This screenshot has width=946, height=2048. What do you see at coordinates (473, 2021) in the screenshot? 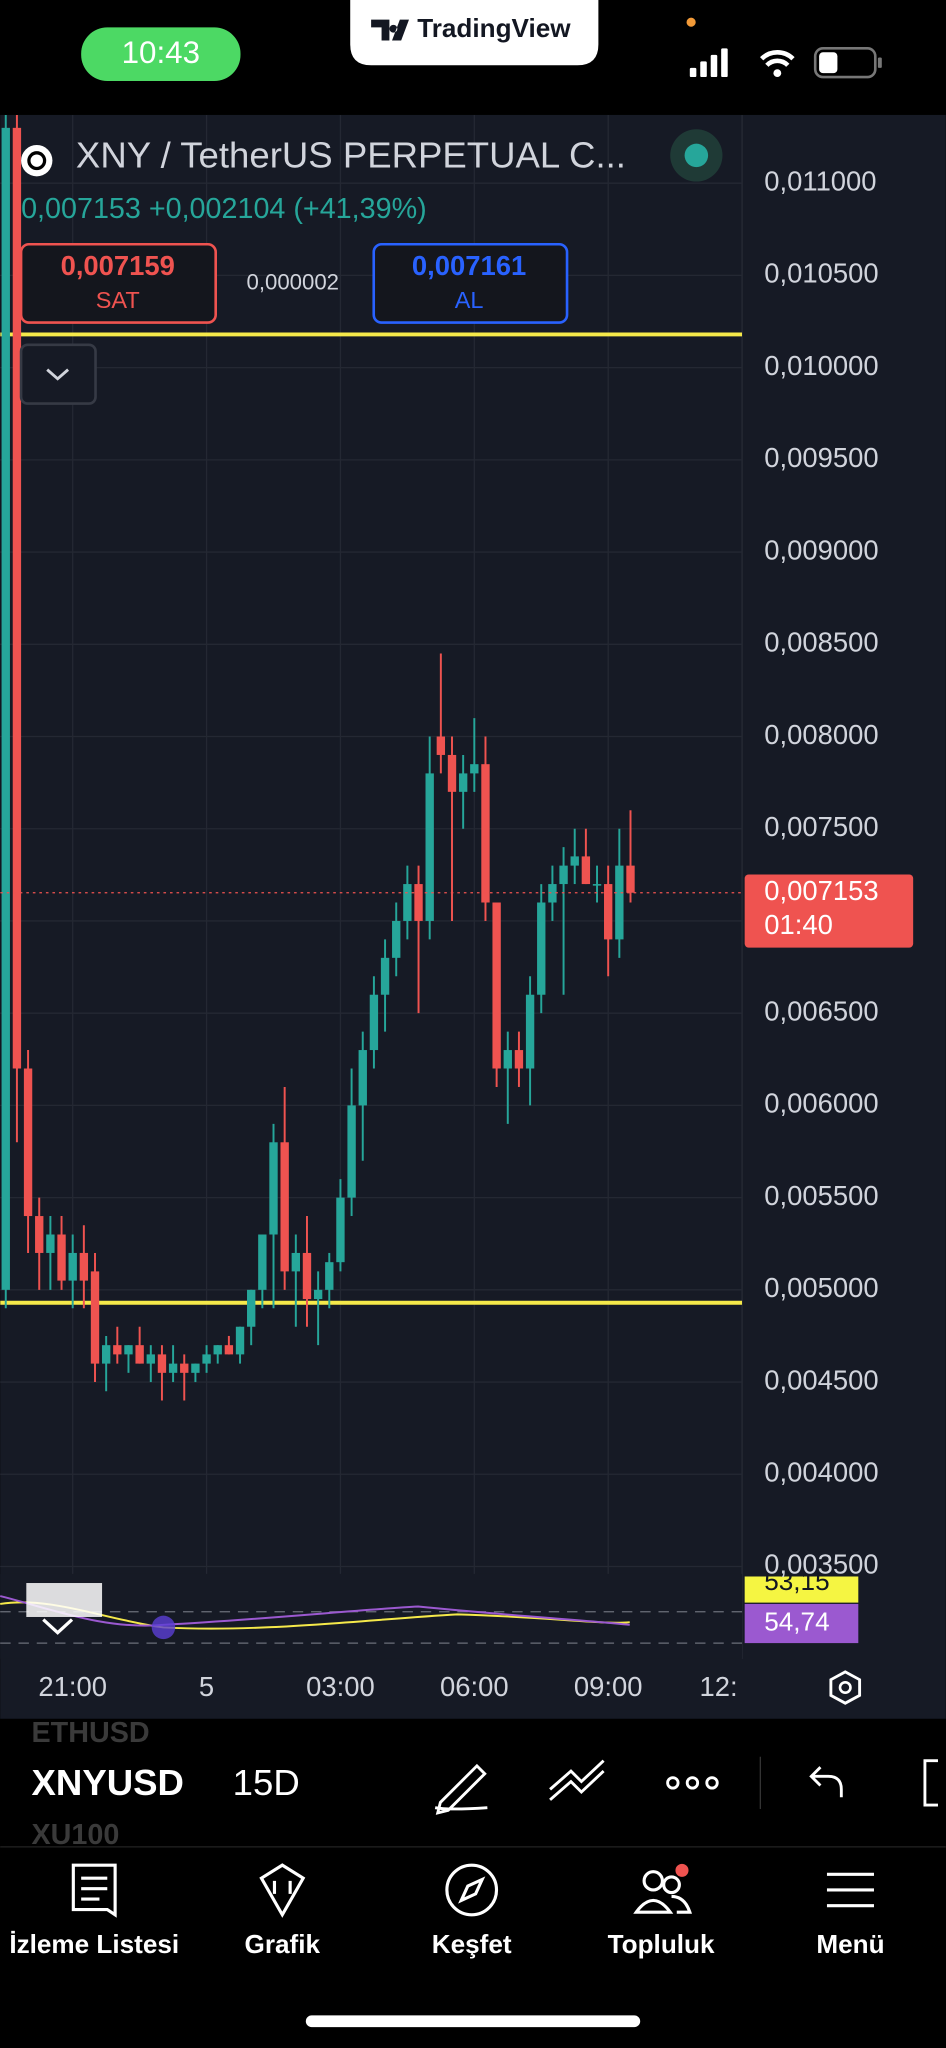
I see `home-indicator` at bounding box center [473, 2021].